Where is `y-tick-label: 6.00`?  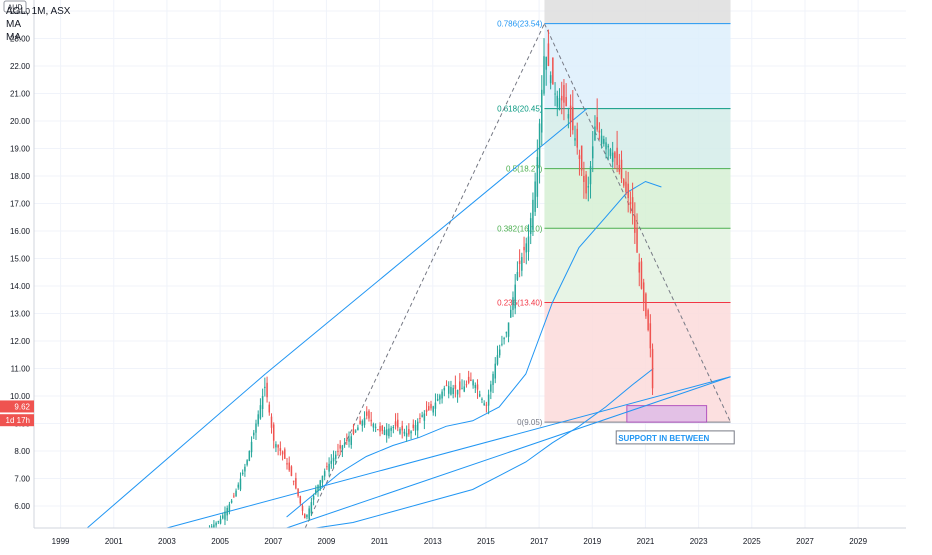
y-tick-label: 6.00 is located at coordinates (22, 506).